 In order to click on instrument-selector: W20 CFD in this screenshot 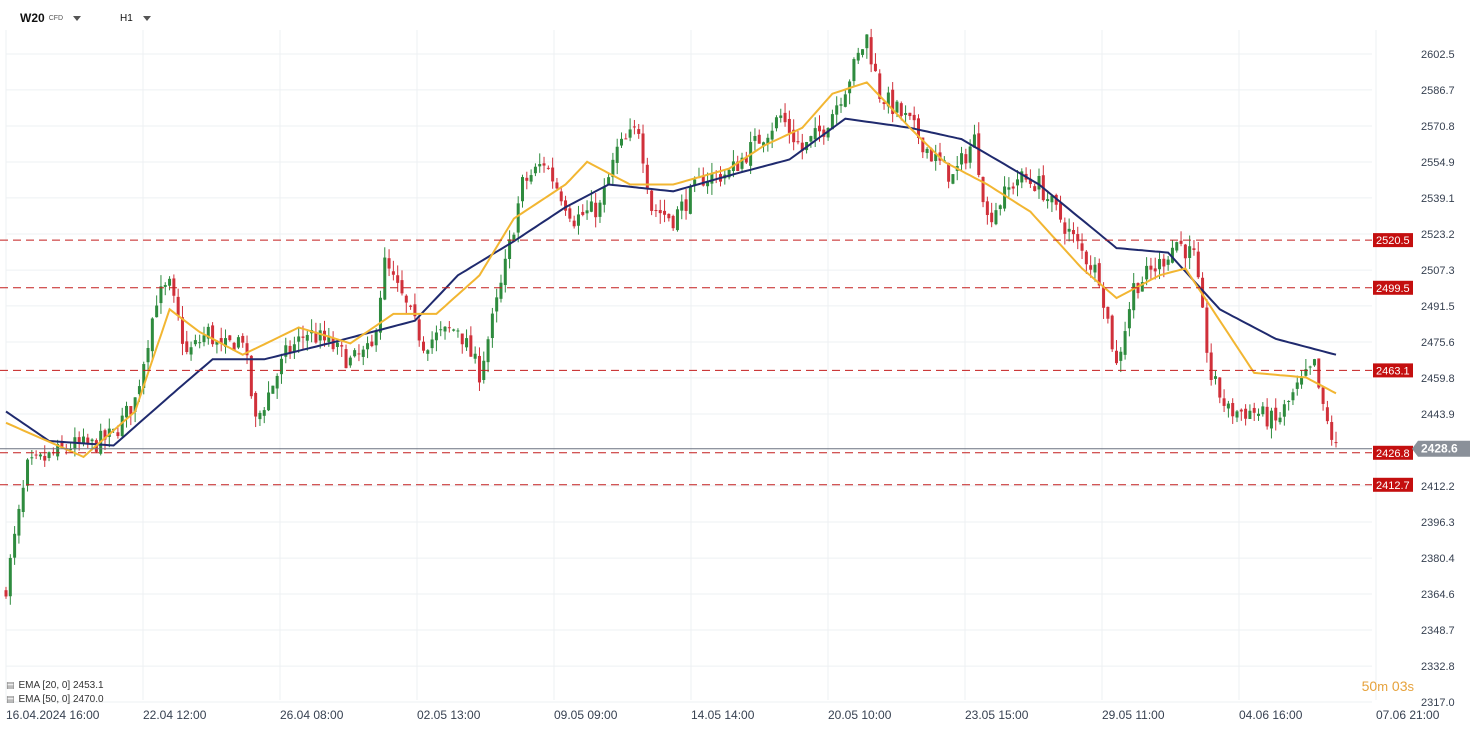, I will do `click(51, 18)`.